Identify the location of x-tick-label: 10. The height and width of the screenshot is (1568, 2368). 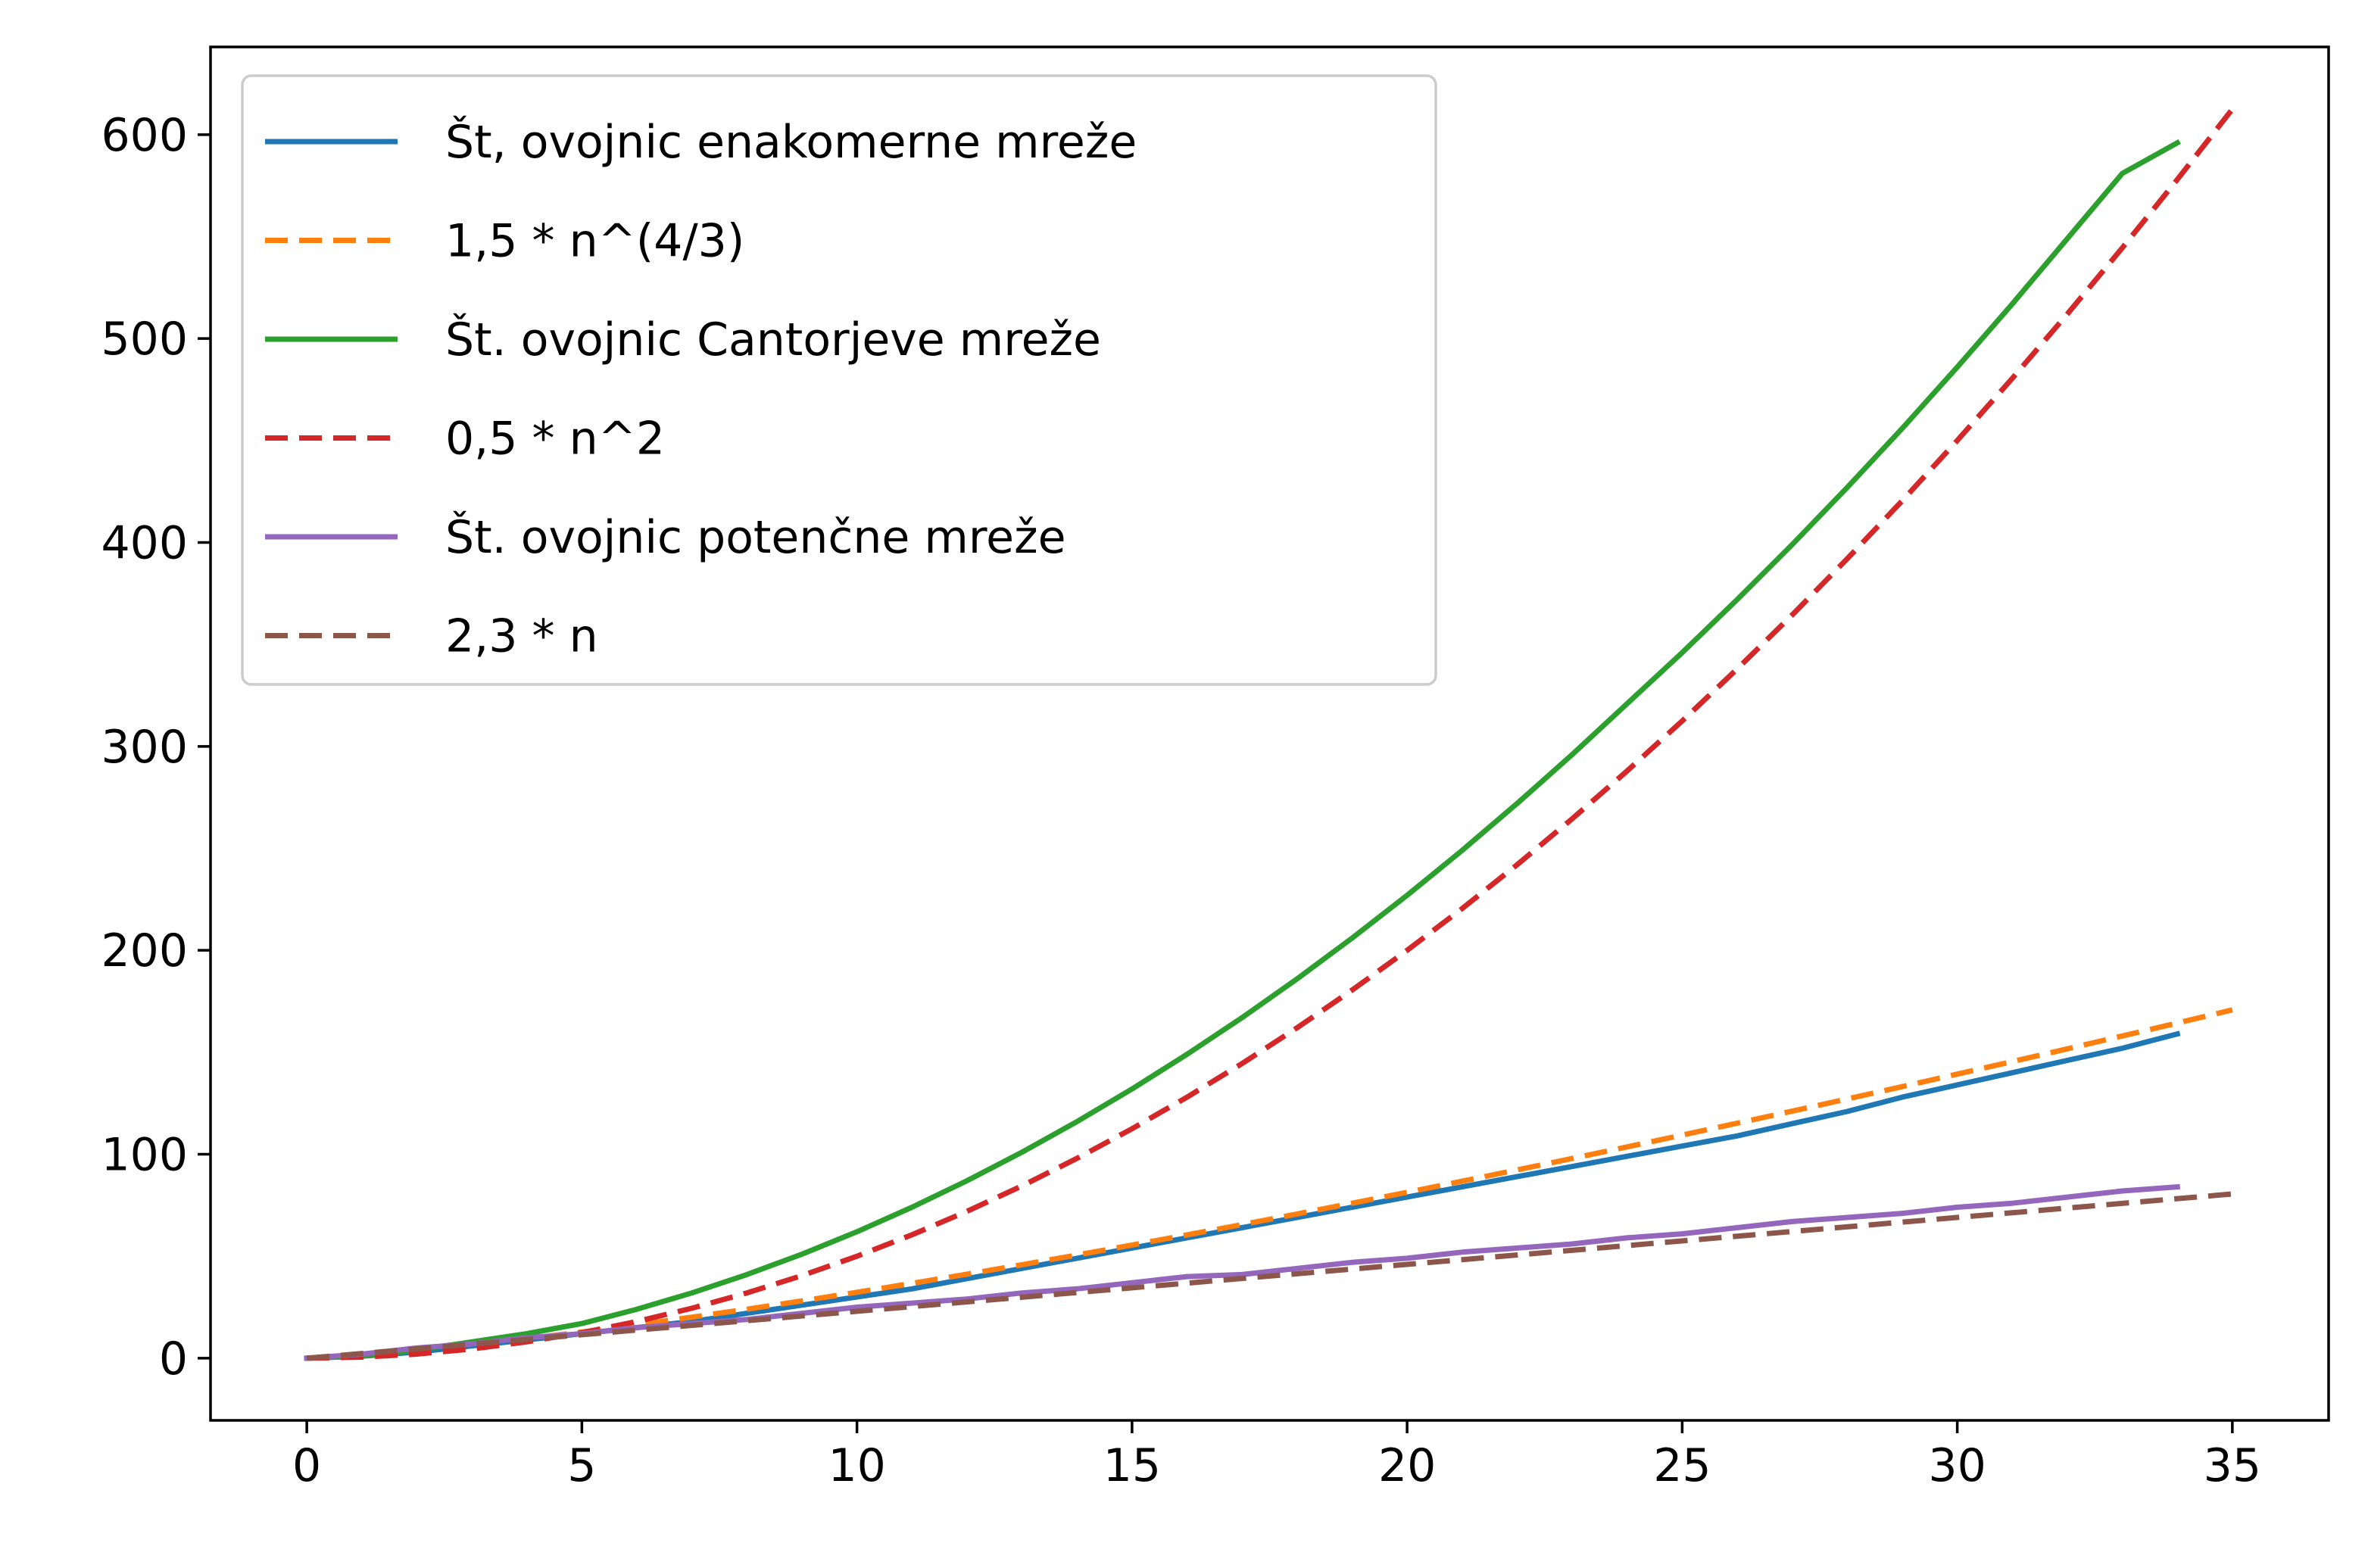
(856, 1465).